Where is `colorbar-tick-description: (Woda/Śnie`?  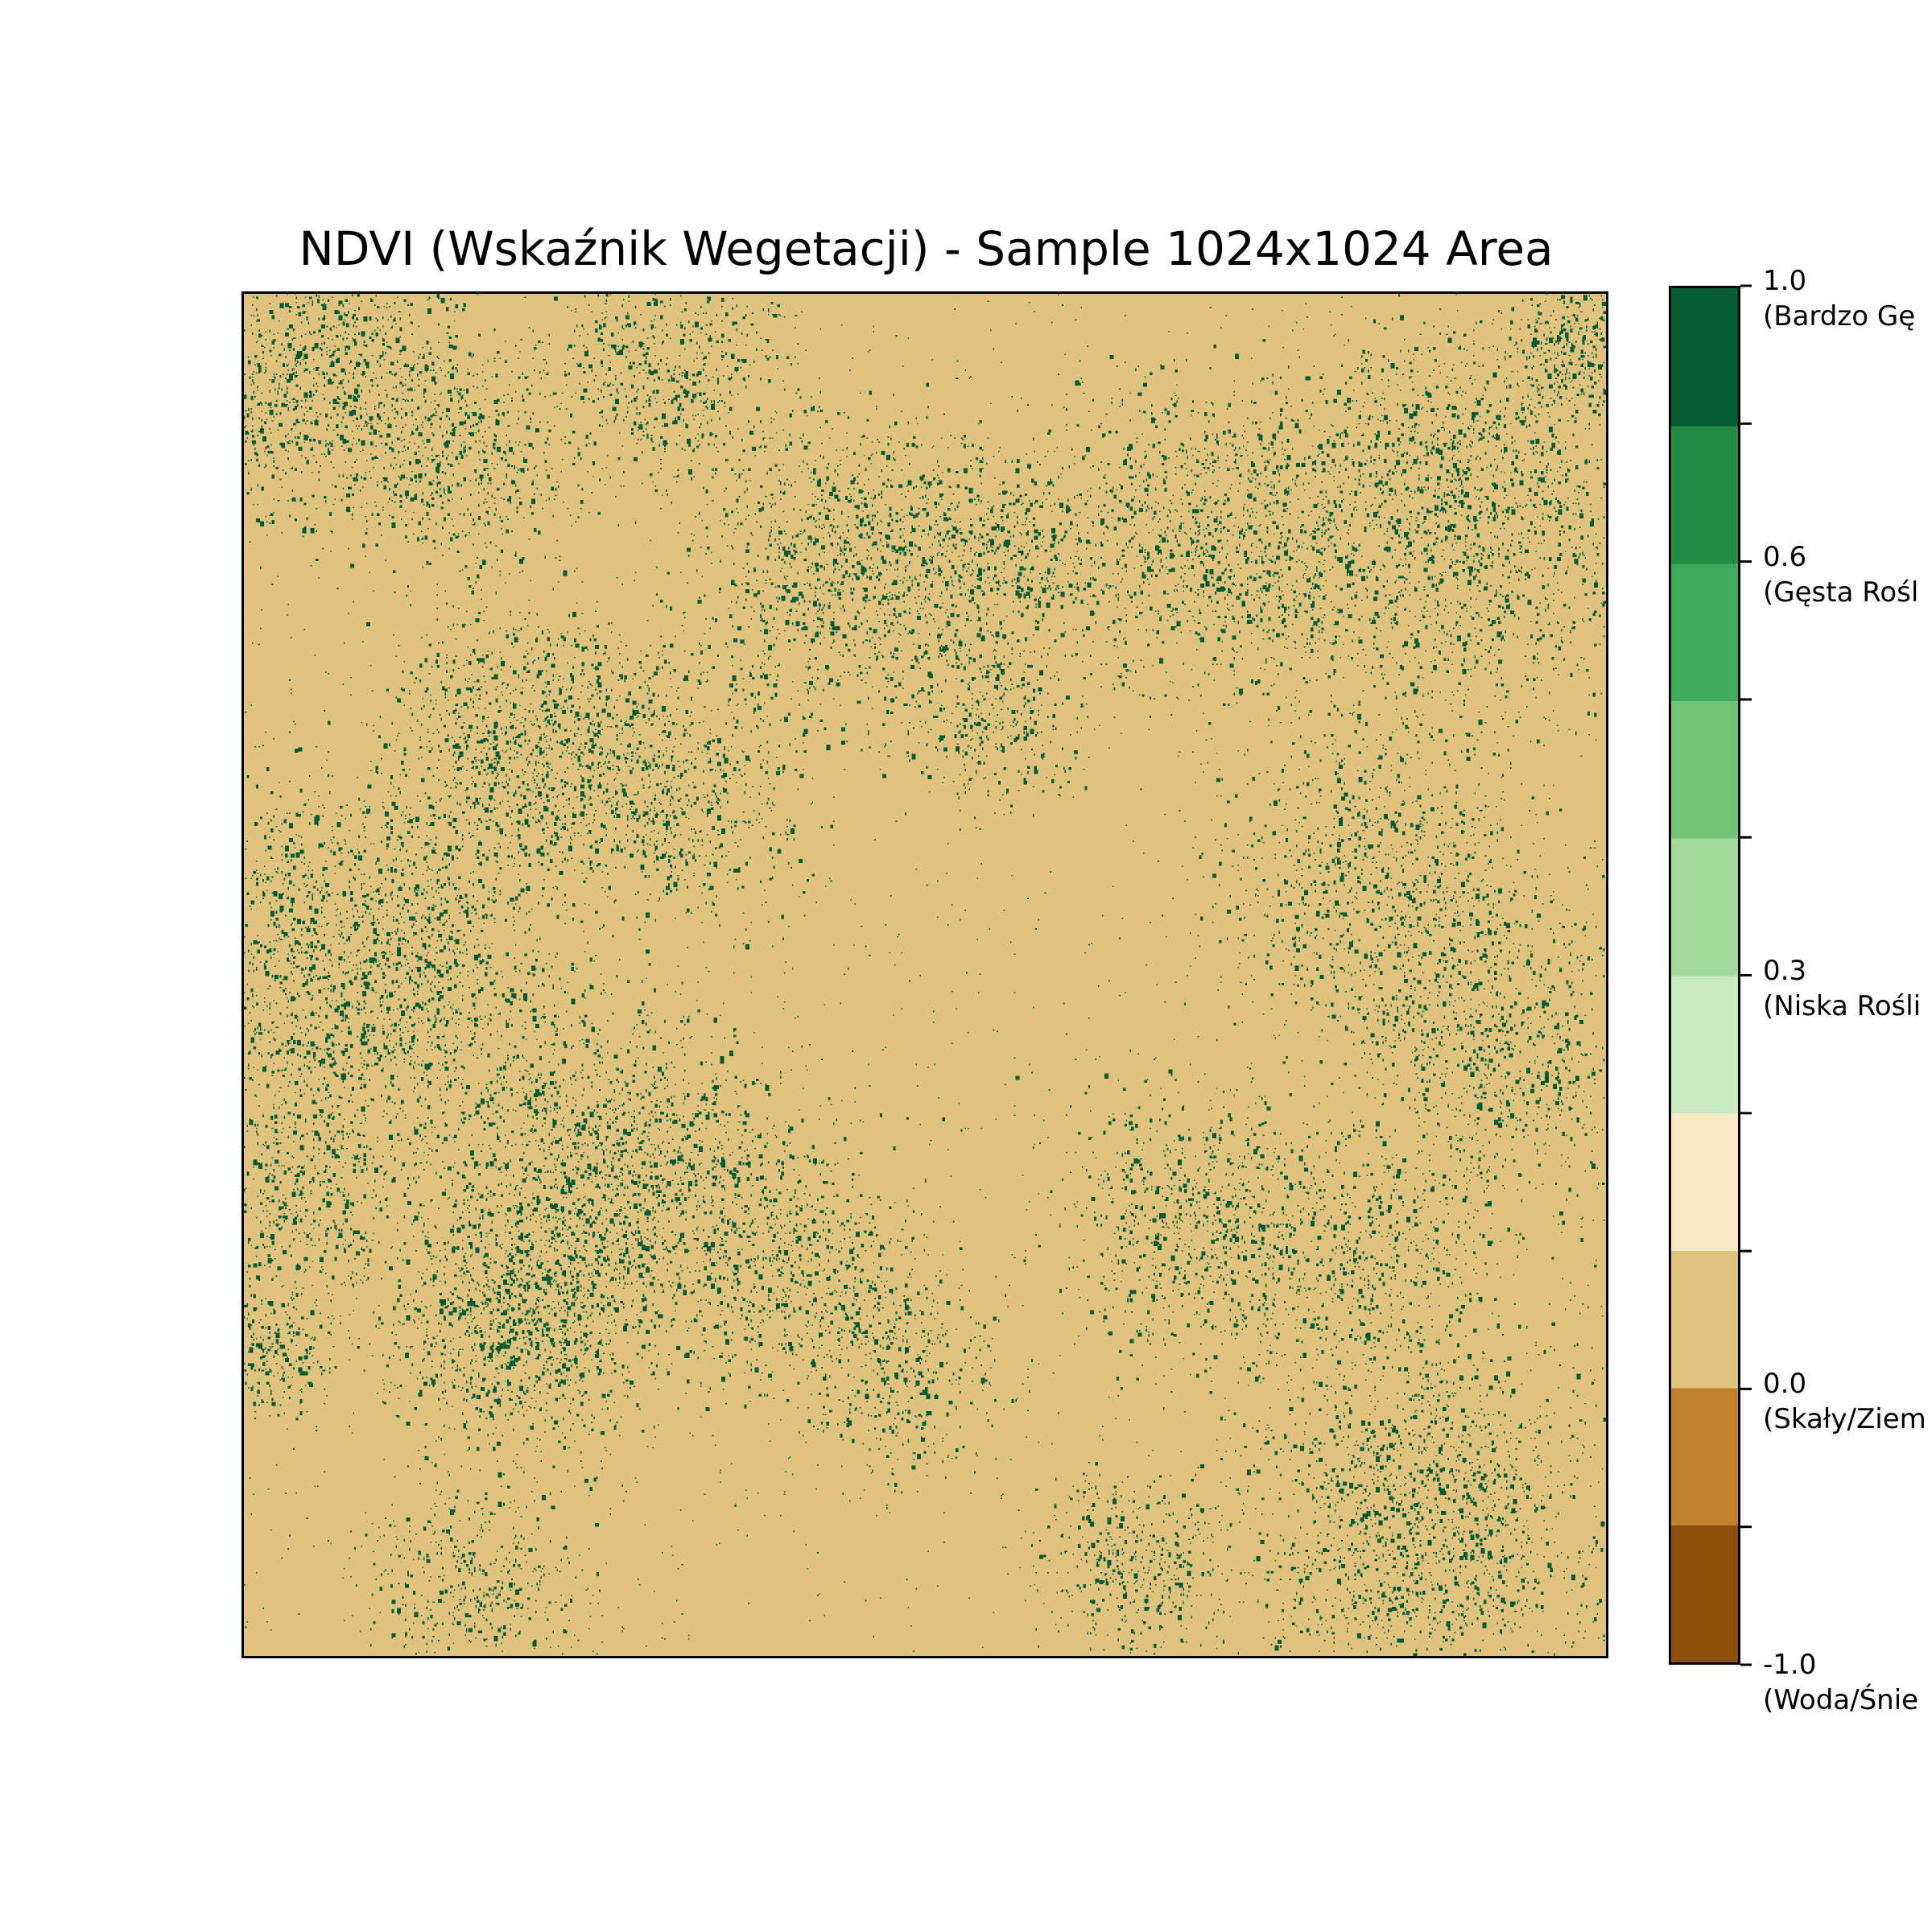
colorbar-tick-description: (Woda/Śnie is located at coordinates (1841, 1700).